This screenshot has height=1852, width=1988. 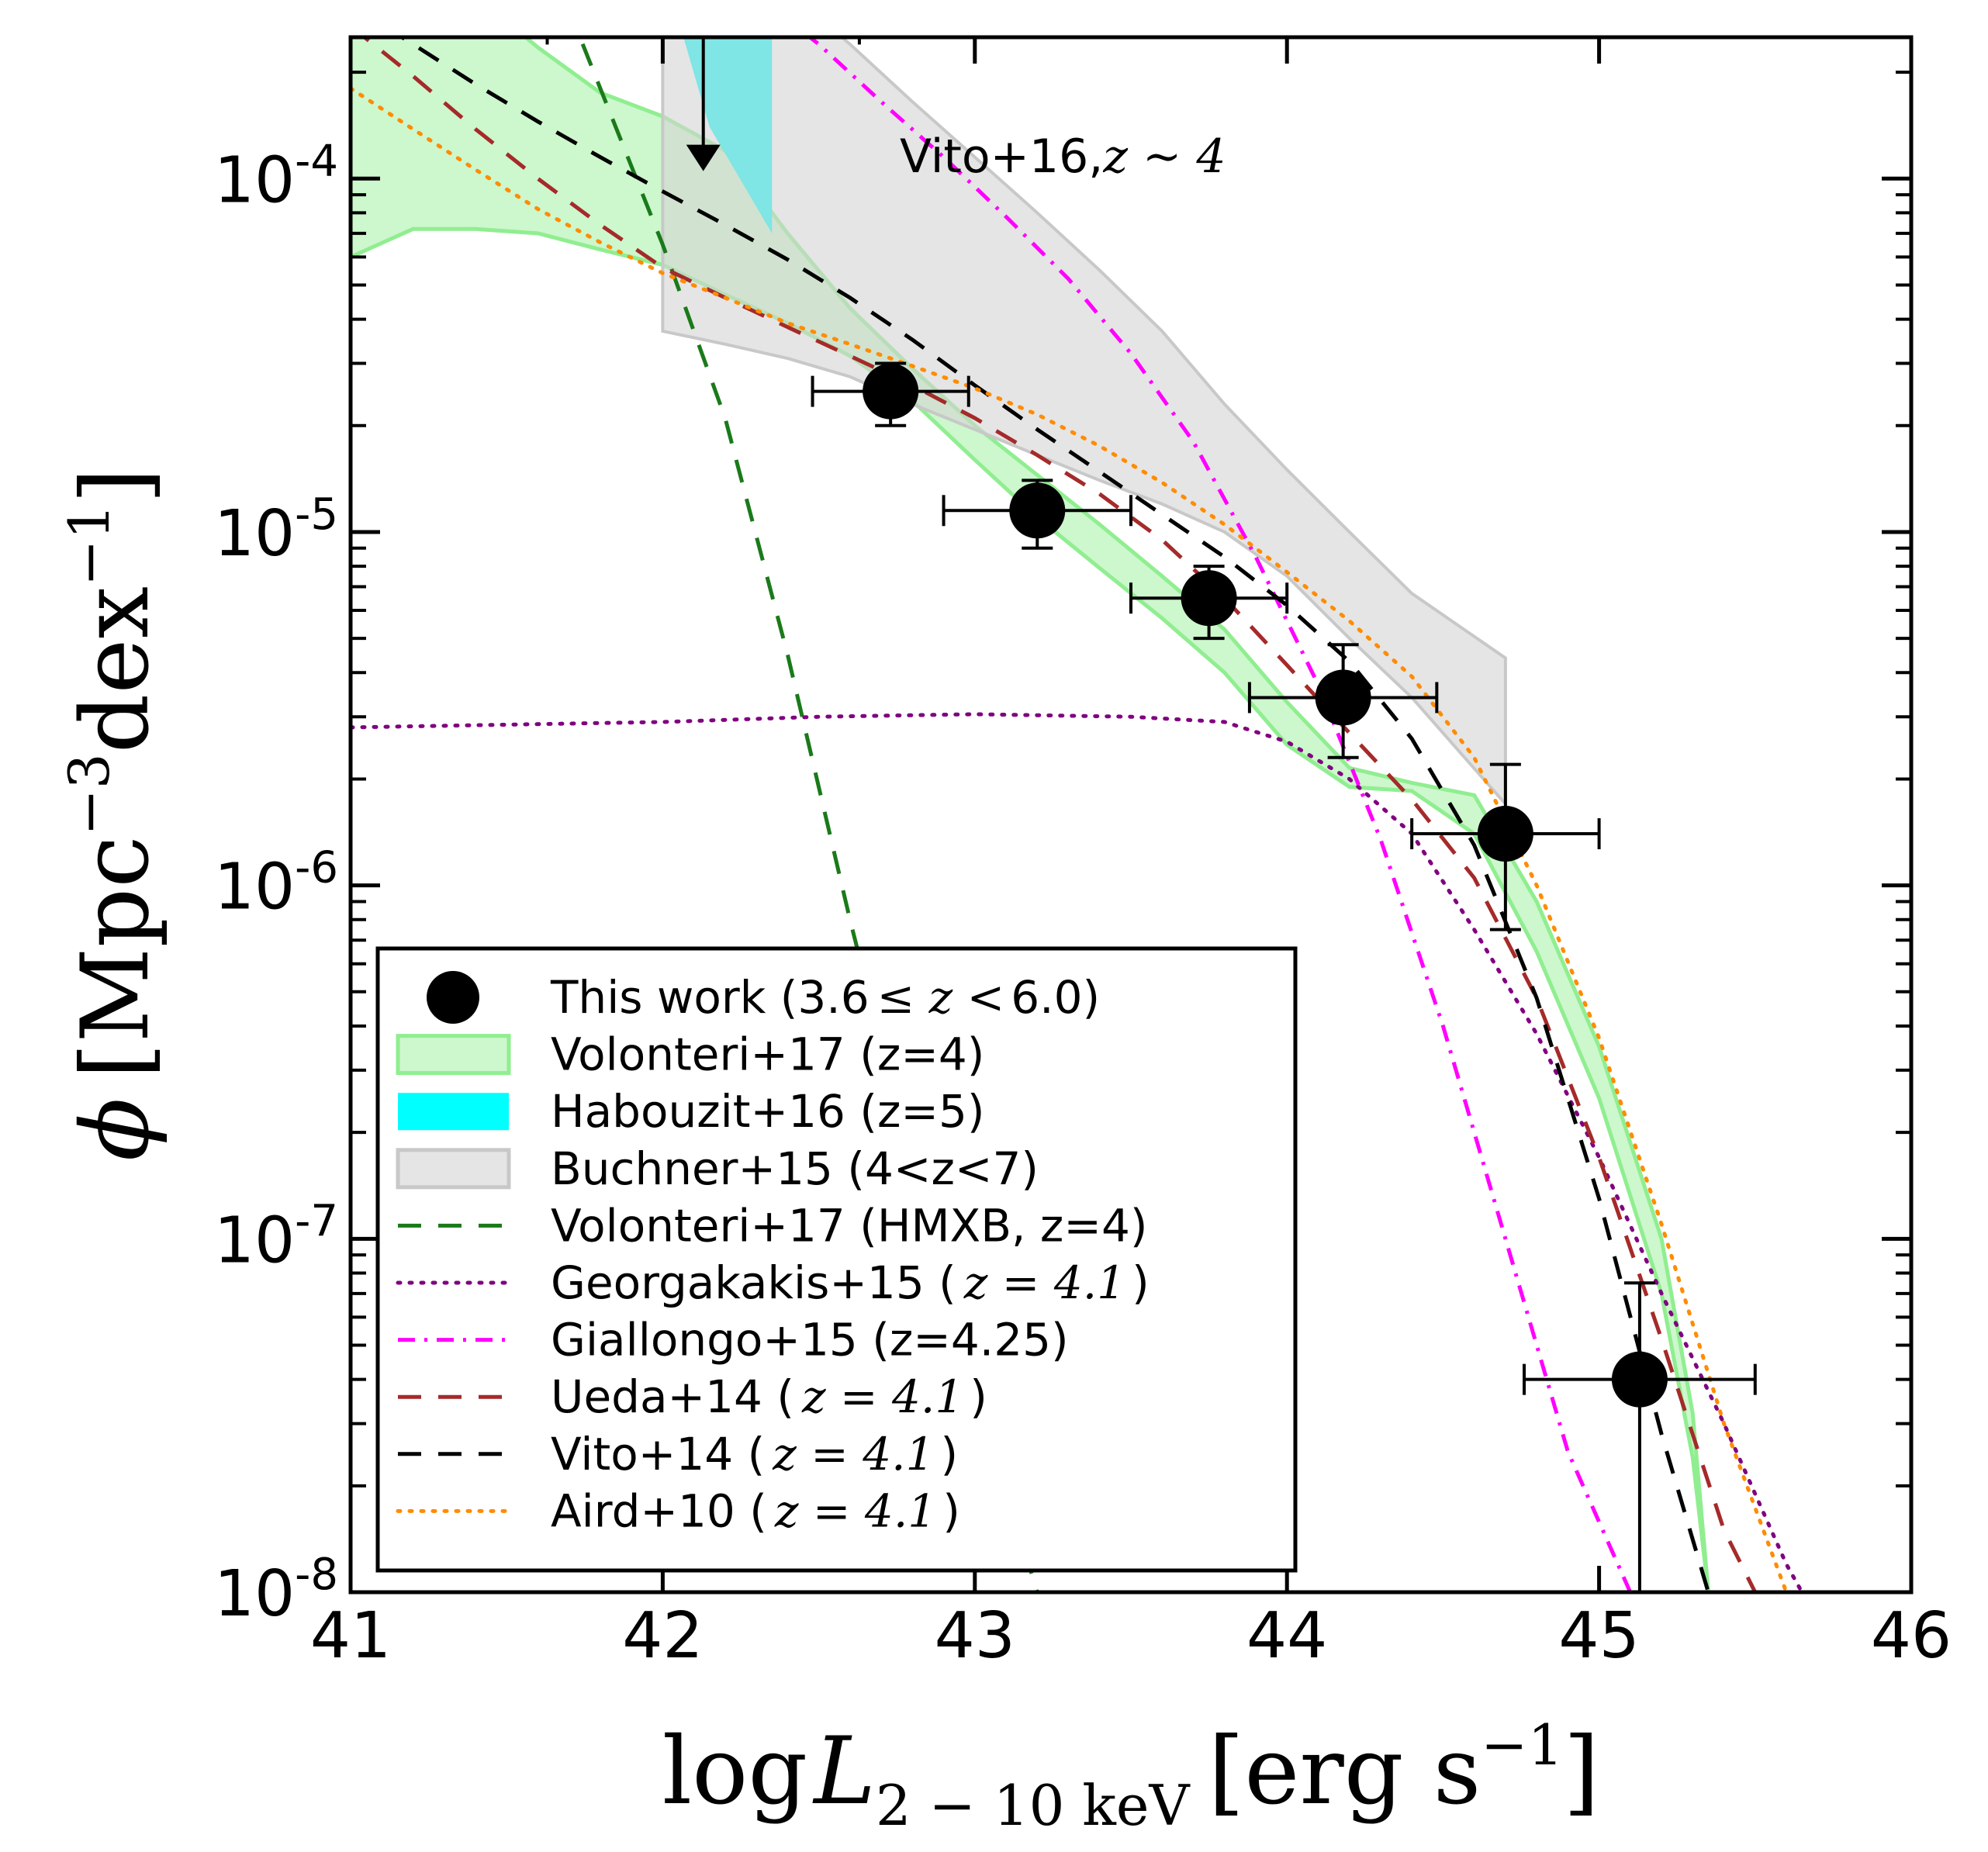 What do you see at coordinates (703, 157) in the screenshot?
I see `upper-limit-arrow-head` at bounding box center [703, 157].